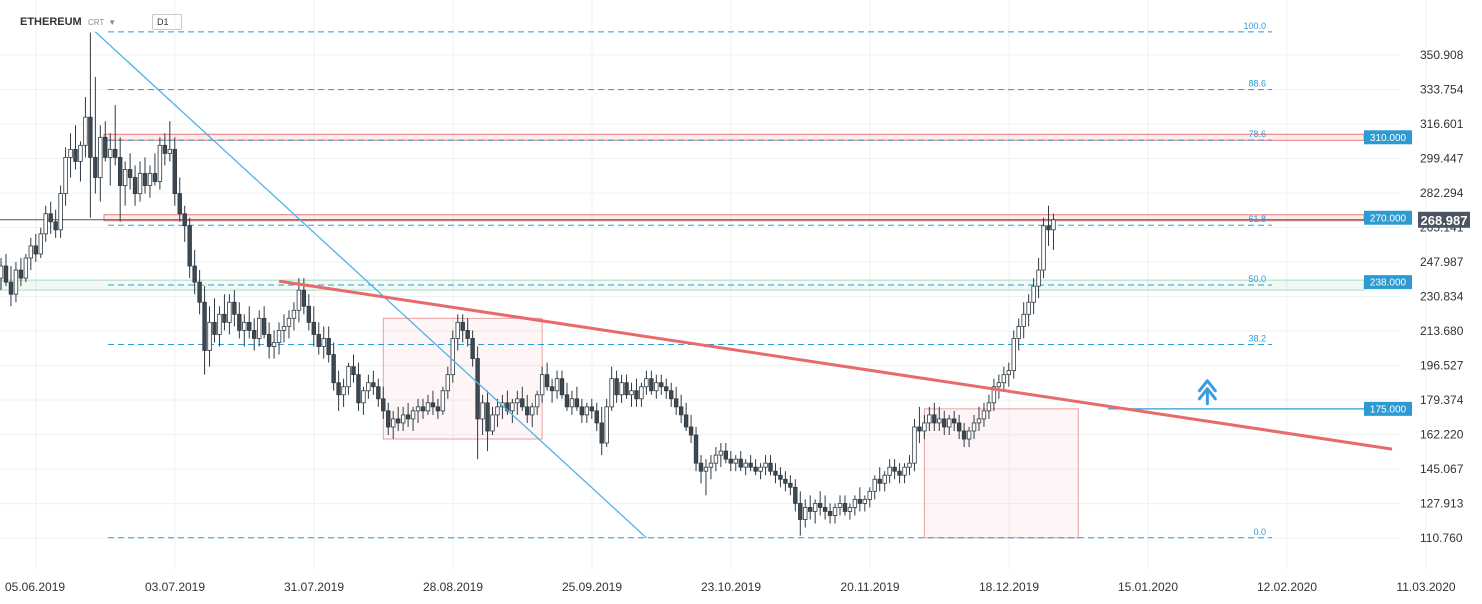 Image resolution: width=1482 pixels, height=604 pixels. I want to click on price-tick-label: 196.527, so click(1442, 366).